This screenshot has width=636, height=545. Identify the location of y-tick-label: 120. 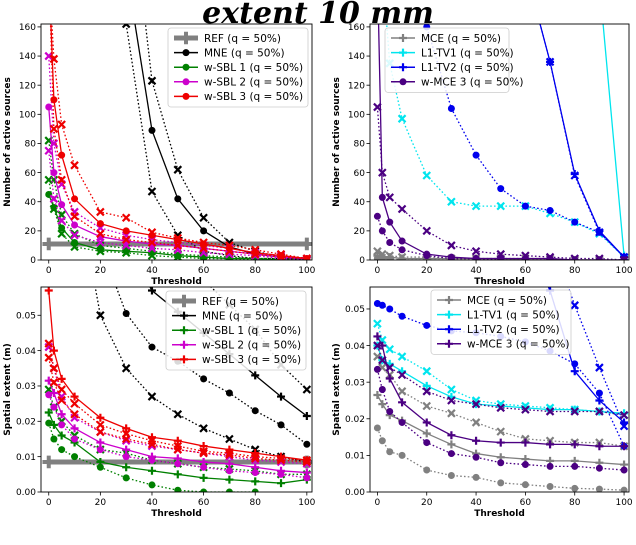
(27, 86).